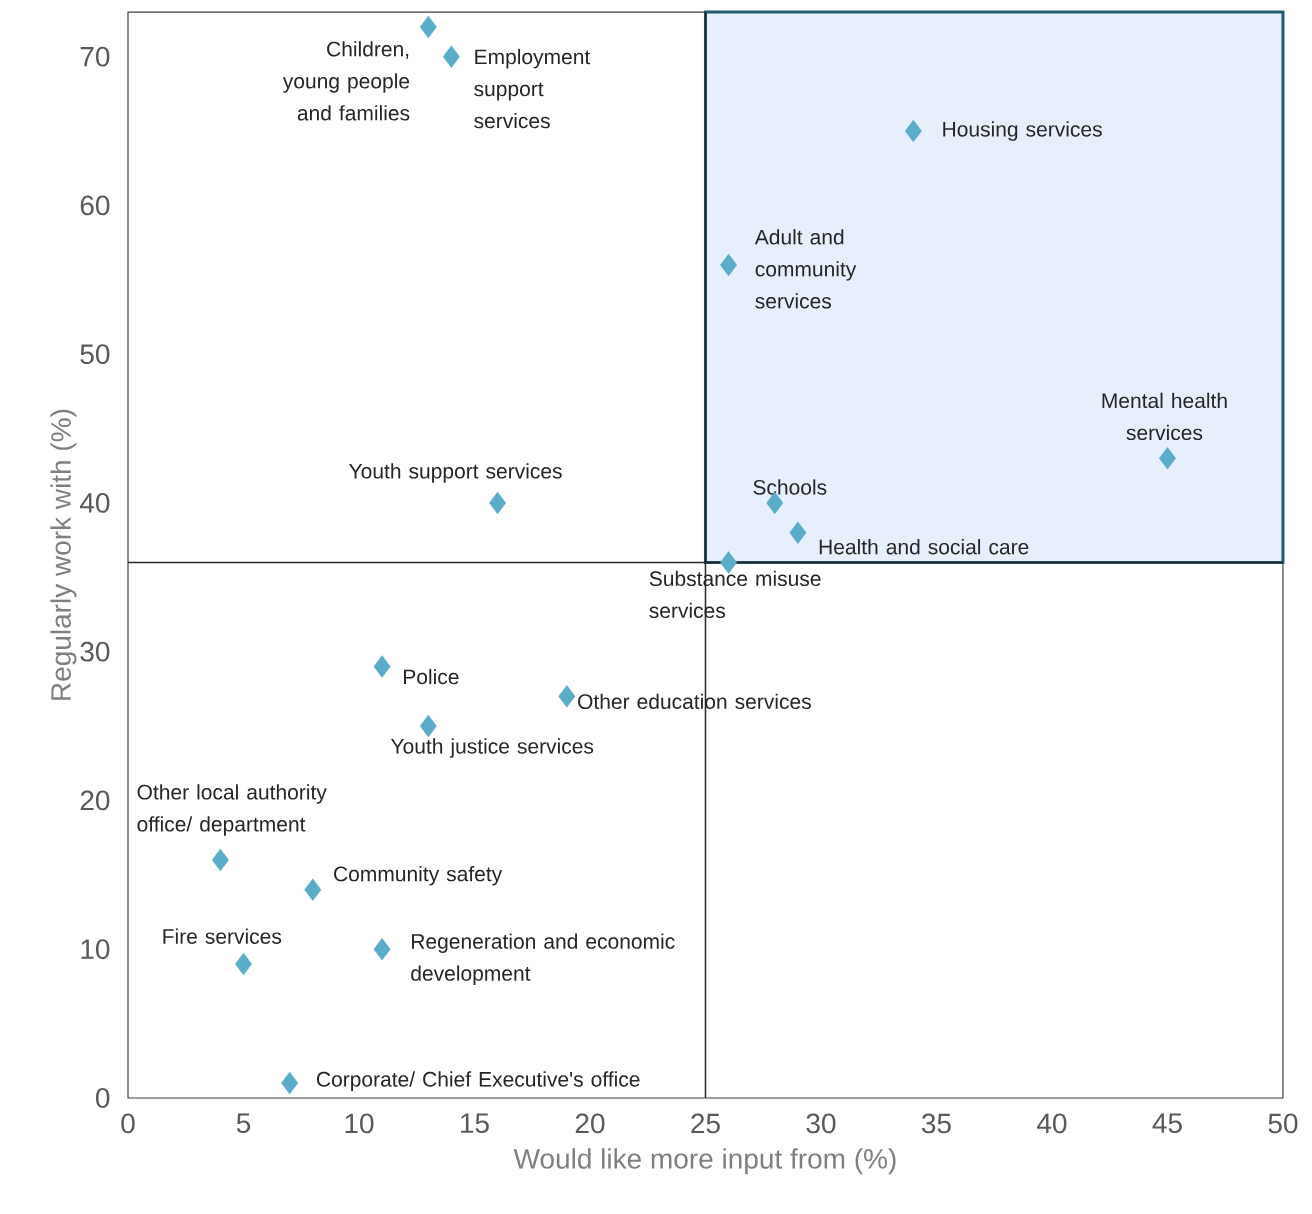 The image size is (1312, 1214). What do you see at coordinates (95, 56) in the screenshot?
I see `y-tick-label: 70` at bounding box center [95, 56].